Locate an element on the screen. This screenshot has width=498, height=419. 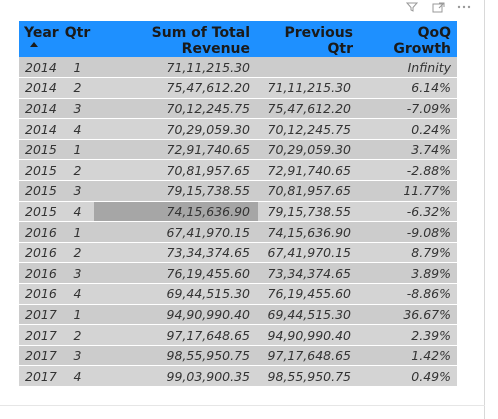
cell-revenue: 67,41,970.15 is located at coordinates (176, 232).